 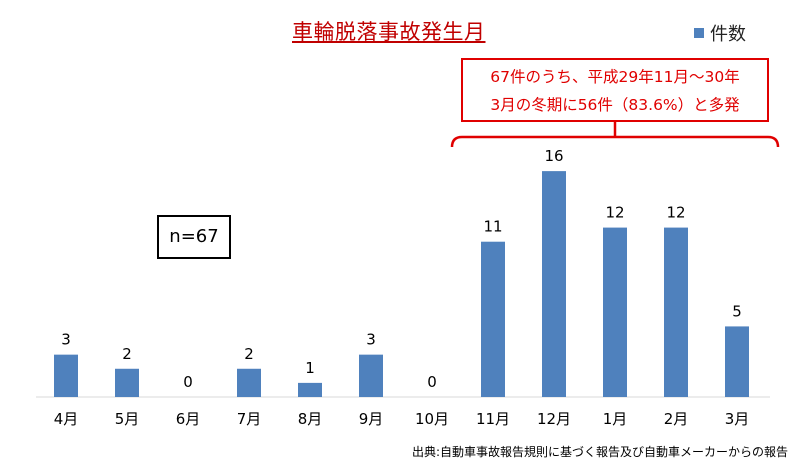 I want to click on legend-swatch, so click(x=699, y=33).